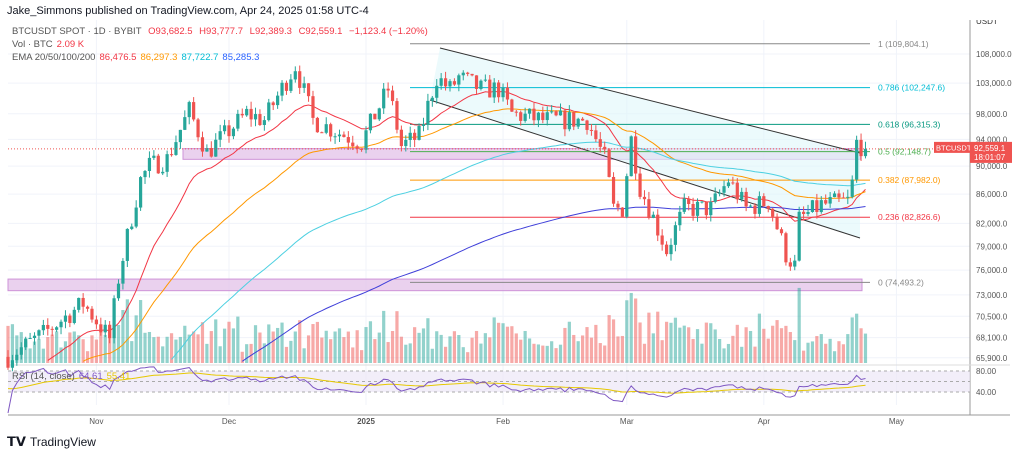 The width and height of the screenshot is (1024, 453). I want to click on volume-label: Vol · BTC, so click(32, 44).